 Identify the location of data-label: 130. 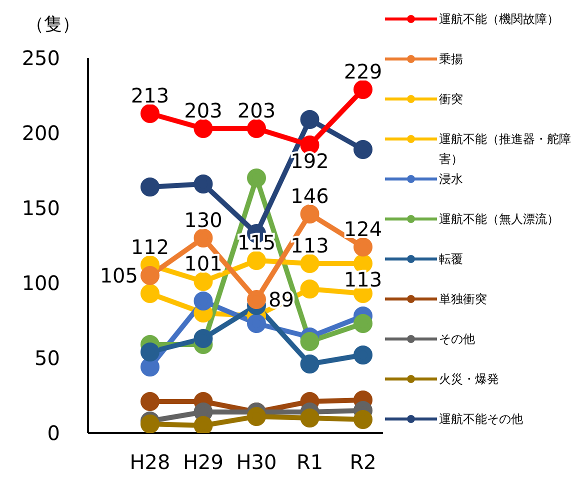
(203, 220).